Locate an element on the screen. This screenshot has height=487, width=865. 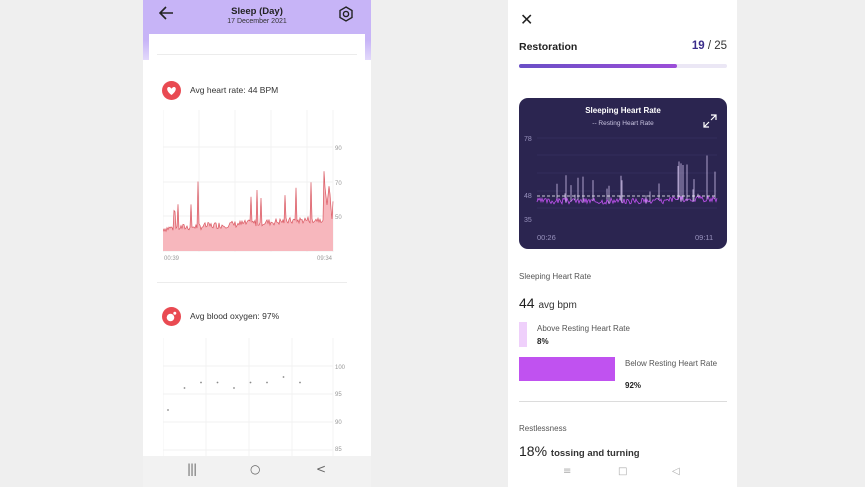
restoration-title: Restoration is located at coordinates (548, 47).